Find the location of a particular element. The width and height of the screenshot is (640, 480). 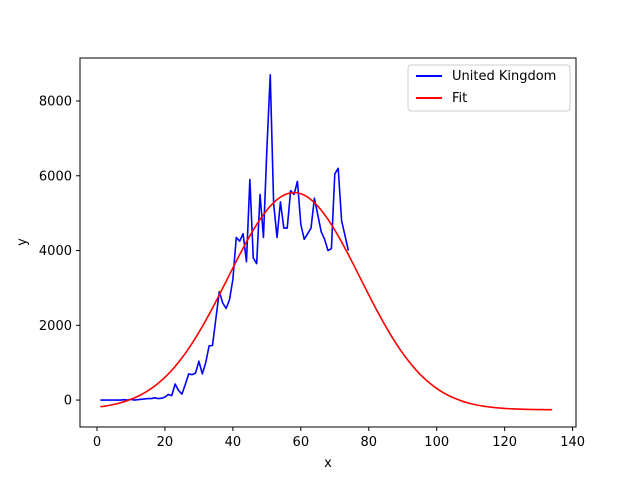

y-axis: 0 2000 4000 6000 8000 is located at coordinates (59, 251).